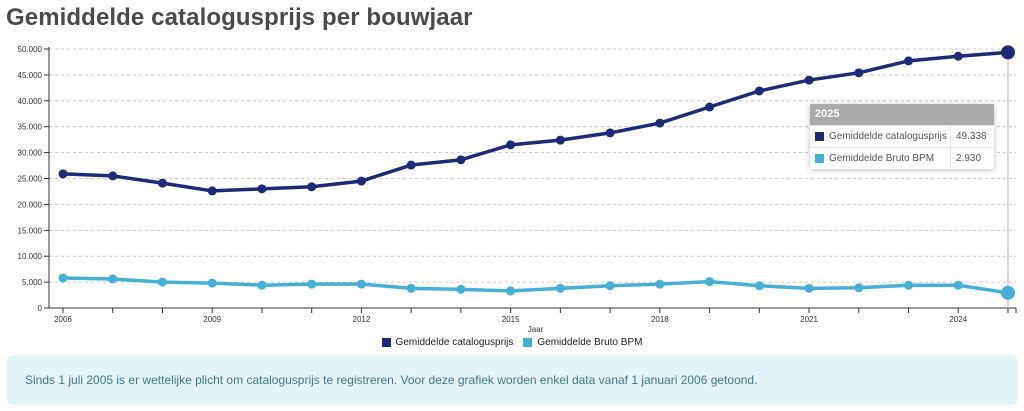 The height and width of the screenshot is (411, 1024). I want to click on legend-item-catalogusprijs: Gemiddelde catalogusprijs, so click(447, 342).